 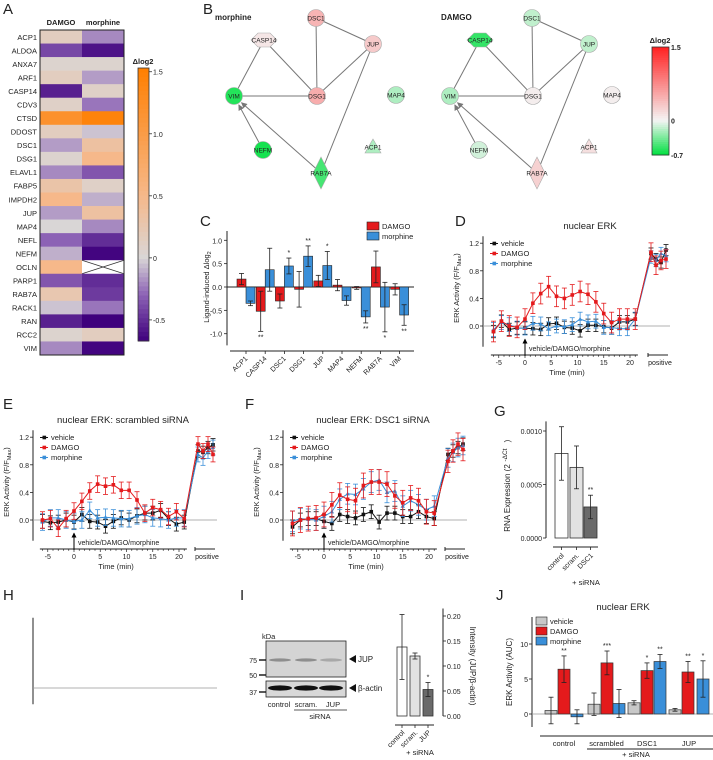 I want to click on legend-label: DAMGO, so click(x=564, y=631).